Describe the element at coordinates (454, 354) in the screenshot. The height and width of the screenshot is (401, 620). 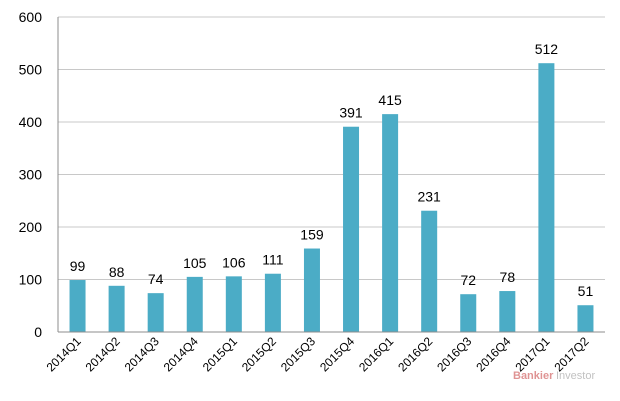
I see `x-tick-label: 2016Q3` at that location.